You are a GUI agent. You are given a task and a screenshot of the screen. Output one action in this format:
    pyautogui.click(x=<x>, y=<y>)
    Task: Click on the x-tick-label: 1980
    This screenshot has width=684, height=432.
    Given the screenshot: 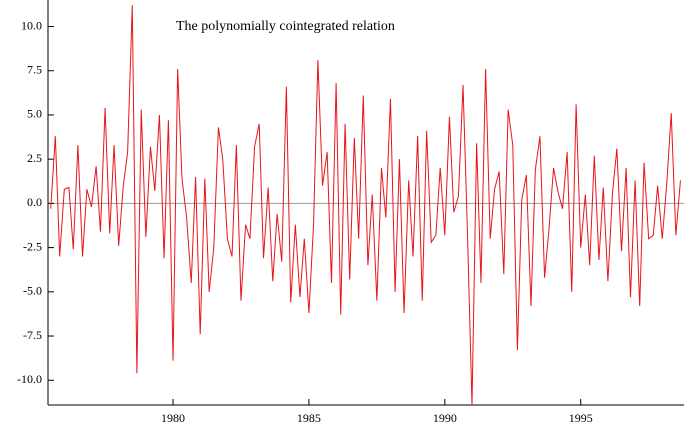 What is the action you would take?
    pyautogui.click(x=173, y=418)
    